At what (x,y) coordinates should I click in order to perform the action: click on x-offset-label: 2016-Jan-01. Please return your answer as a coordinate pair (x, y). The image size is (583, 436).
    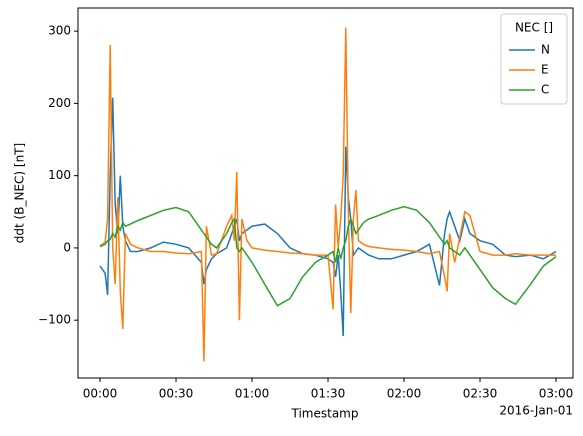
    Looking at the image, I should click on (536, 411).